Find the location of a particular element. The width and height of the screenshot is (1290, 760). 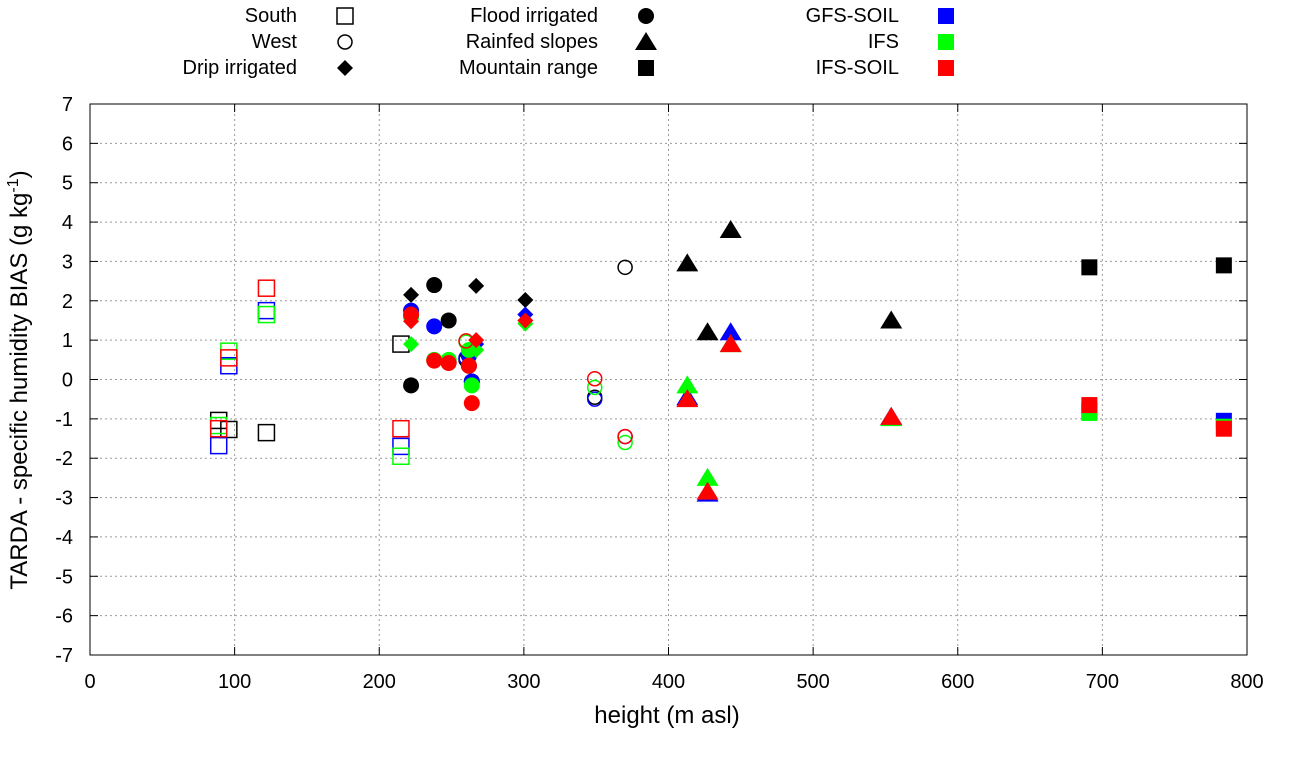

x-tick-label: 600 is located at coordinates (957, 682).